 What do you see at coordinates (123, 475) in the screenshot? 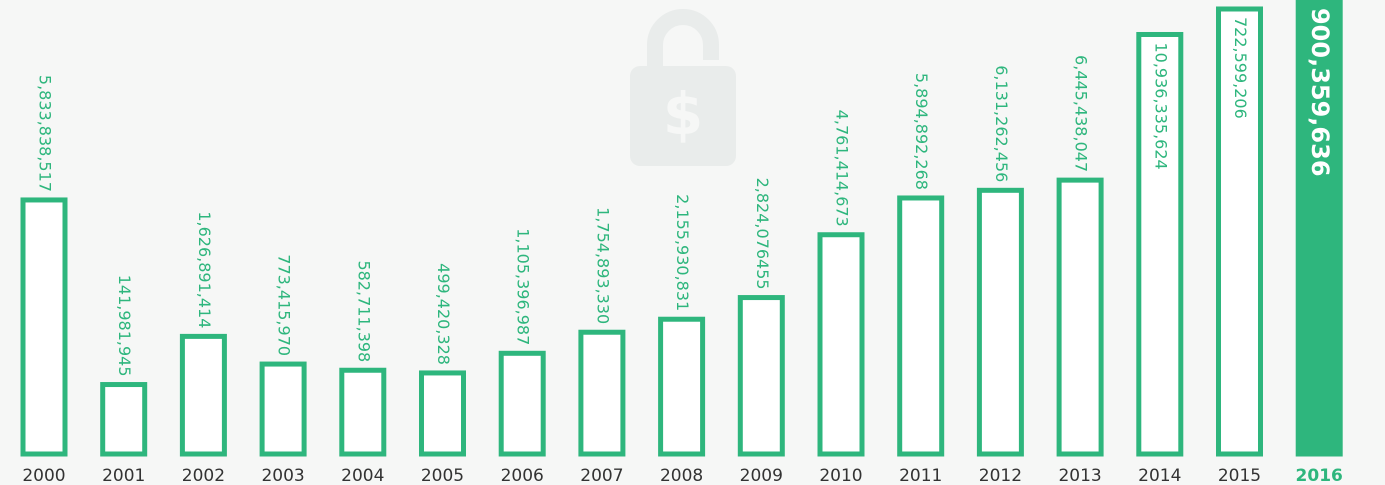
I see `x-tick-label: 2001` at bounding box center [123, 475].